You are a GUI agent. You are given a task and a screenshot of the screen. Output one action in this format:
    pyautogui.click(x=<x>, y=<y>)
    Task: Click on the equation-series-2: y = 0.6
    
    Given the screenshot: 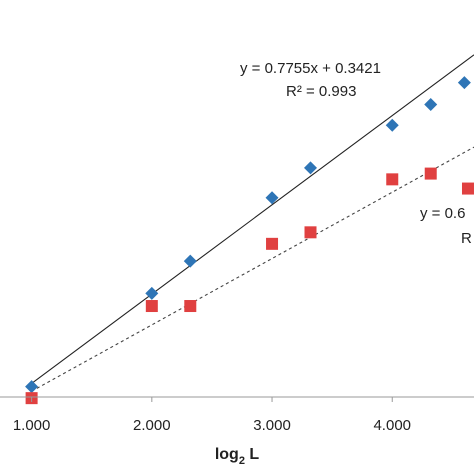 What is the action you would take?
    pyautogui.click(x=442, y=213)
    